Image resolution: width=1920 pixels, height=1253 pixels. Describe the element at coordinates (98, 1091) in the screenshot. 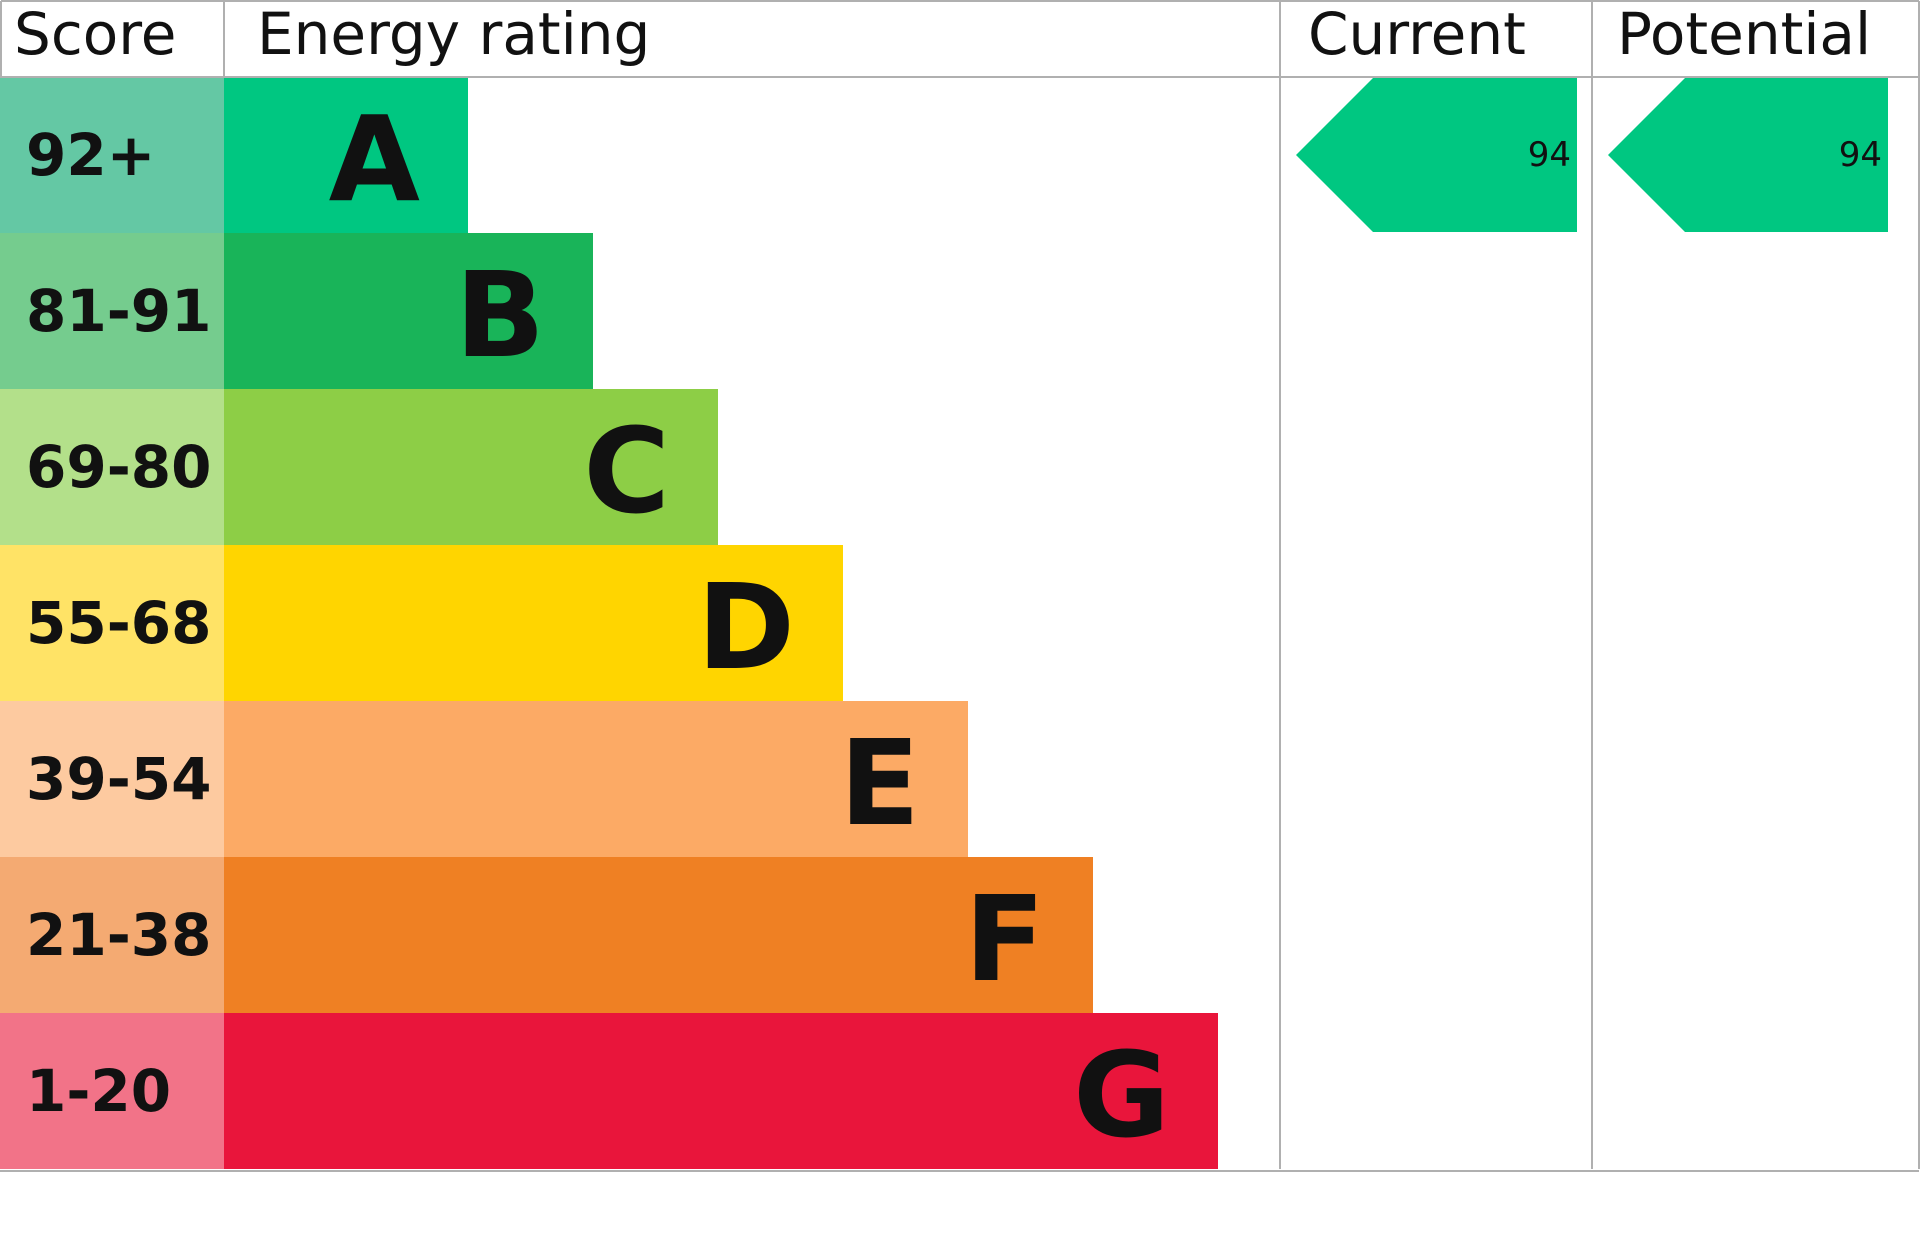

I see `score-label: 1-20` at that location.